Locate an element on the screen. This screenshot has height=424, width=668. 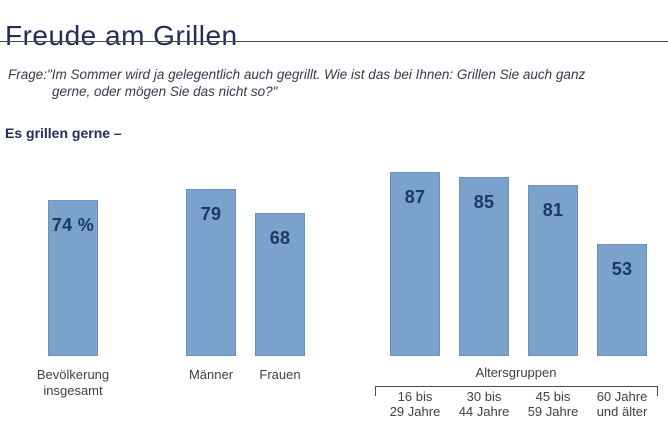
chart-bar: 87 is located at coordinates (415, 264).